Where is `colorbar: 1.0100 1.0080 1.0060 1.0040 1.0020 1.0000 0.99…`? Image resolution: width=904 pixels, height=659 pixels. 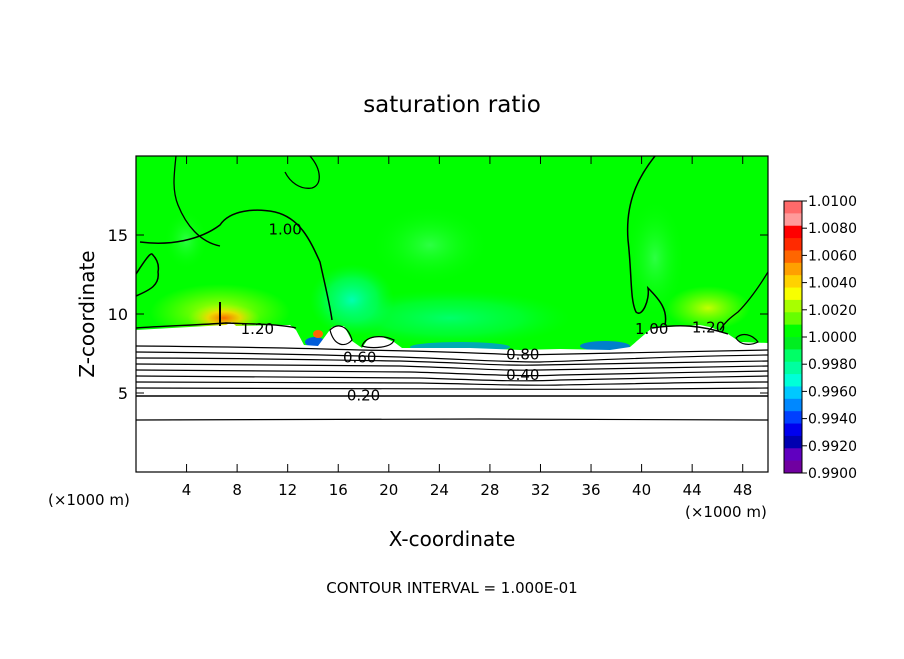
colorbar: 1.0100 1.0080 1.0060 1.0040 1.0020 1.0000 0.99… is located at coordinates (820, 338).